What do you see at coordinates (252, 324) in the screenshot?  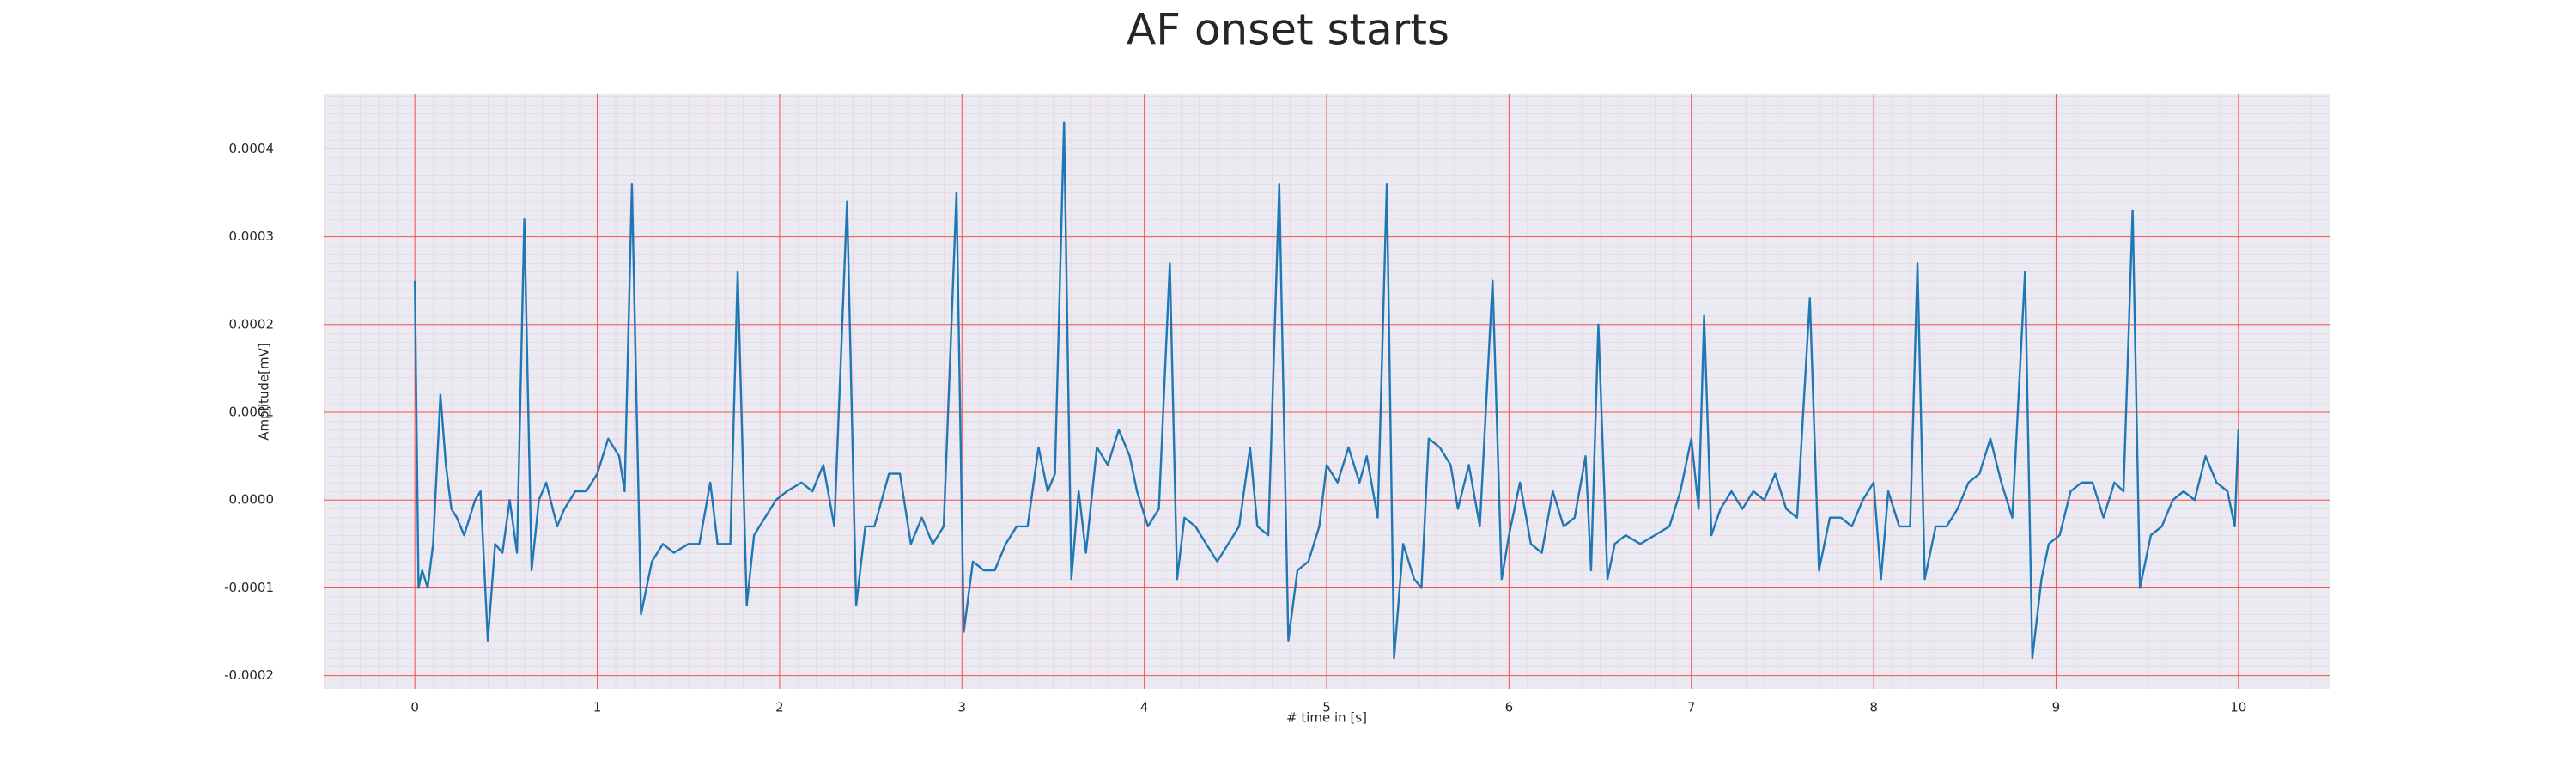 I see `y-tick-label: 0.0002` at bounding box center [252, 324].